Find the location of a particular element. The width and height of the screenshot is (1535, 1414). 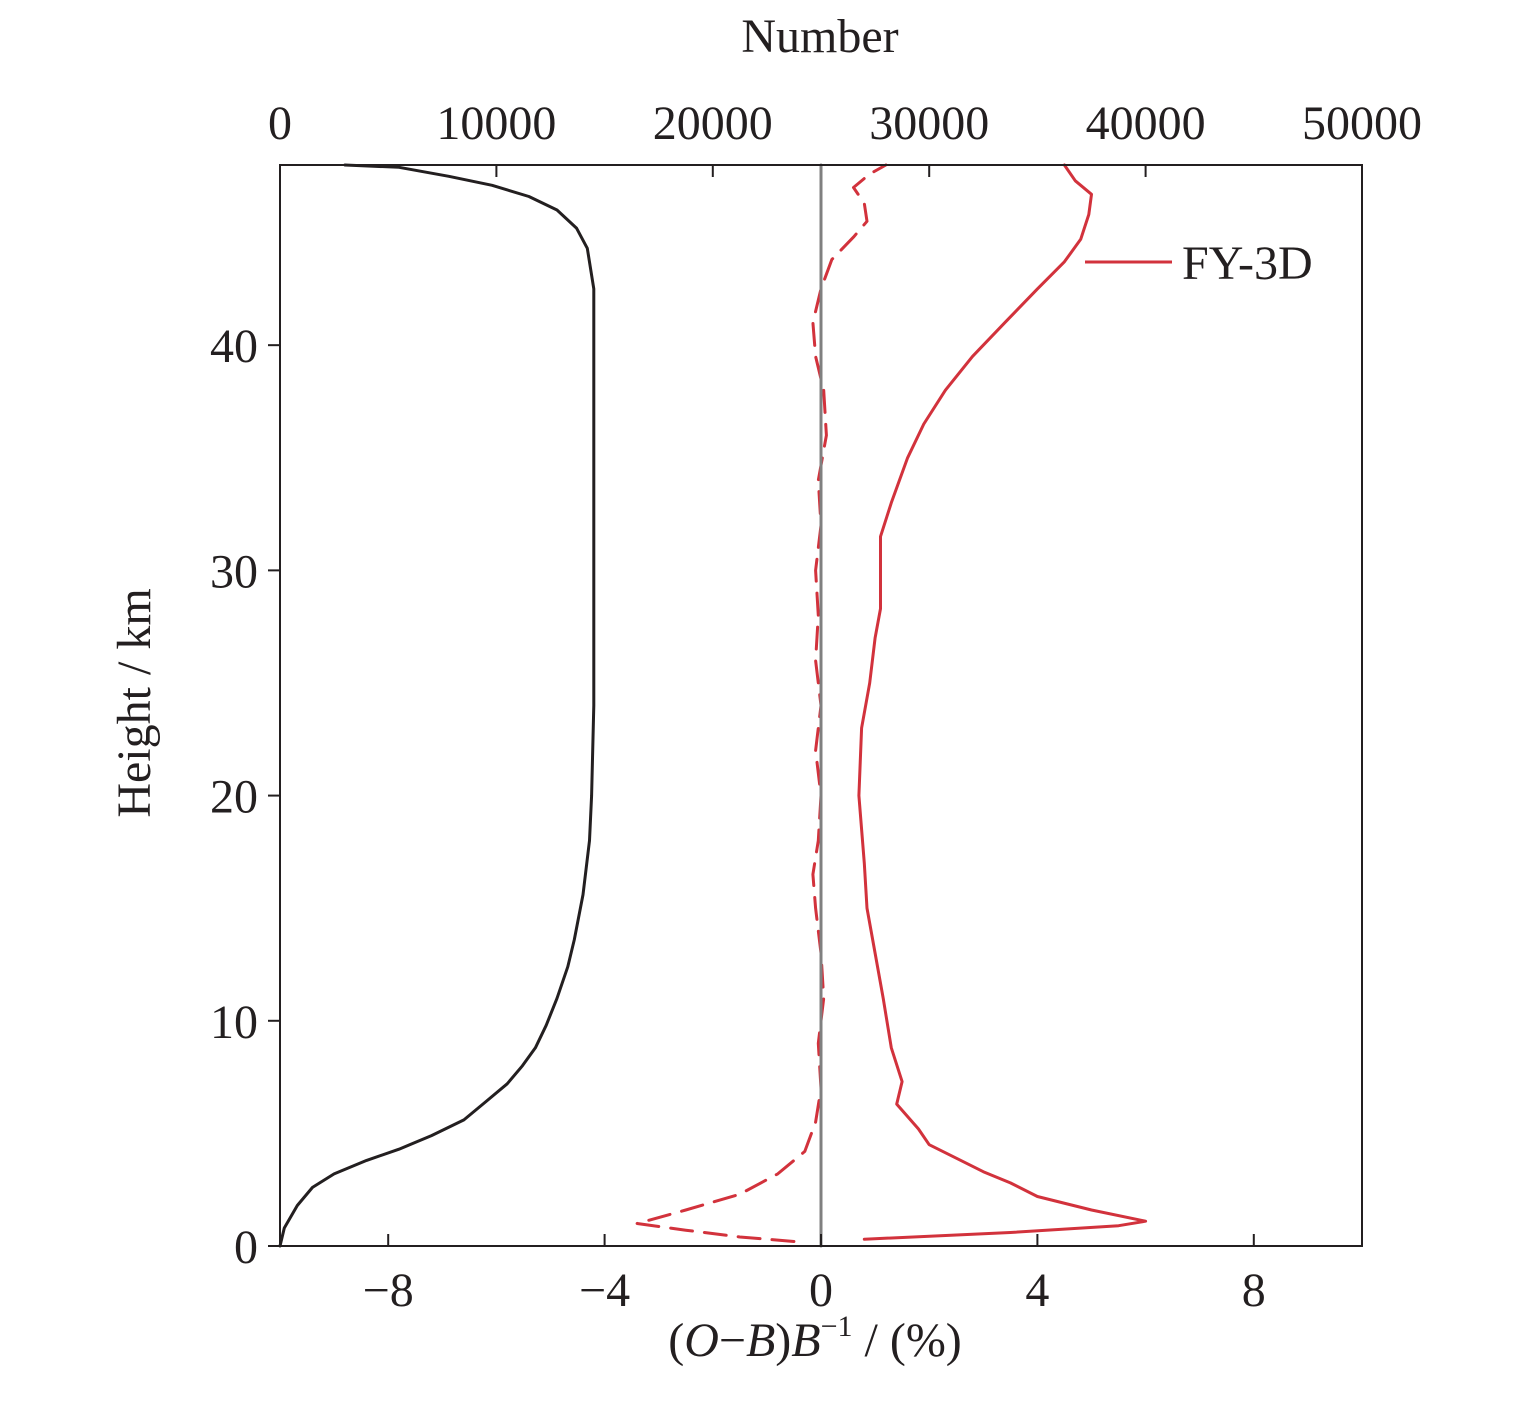

bottom-tick-label: −8 is located at coordinates (388, 1290).